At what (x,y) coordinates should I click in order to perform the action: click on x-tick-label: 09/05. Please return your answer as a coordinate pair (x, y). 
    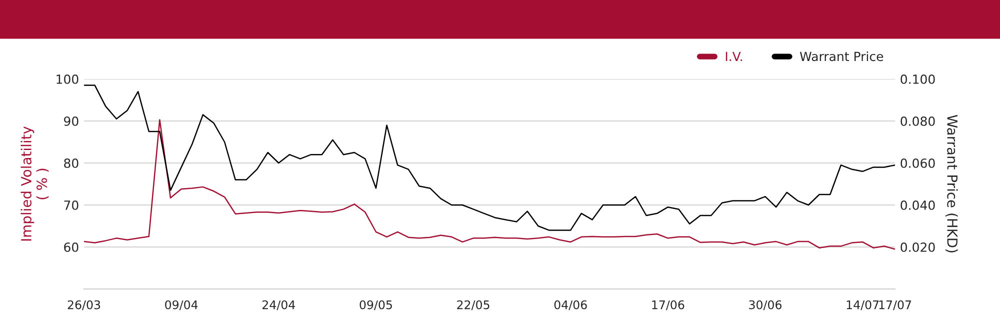
    Looking at the image, I should click on (376, 305).